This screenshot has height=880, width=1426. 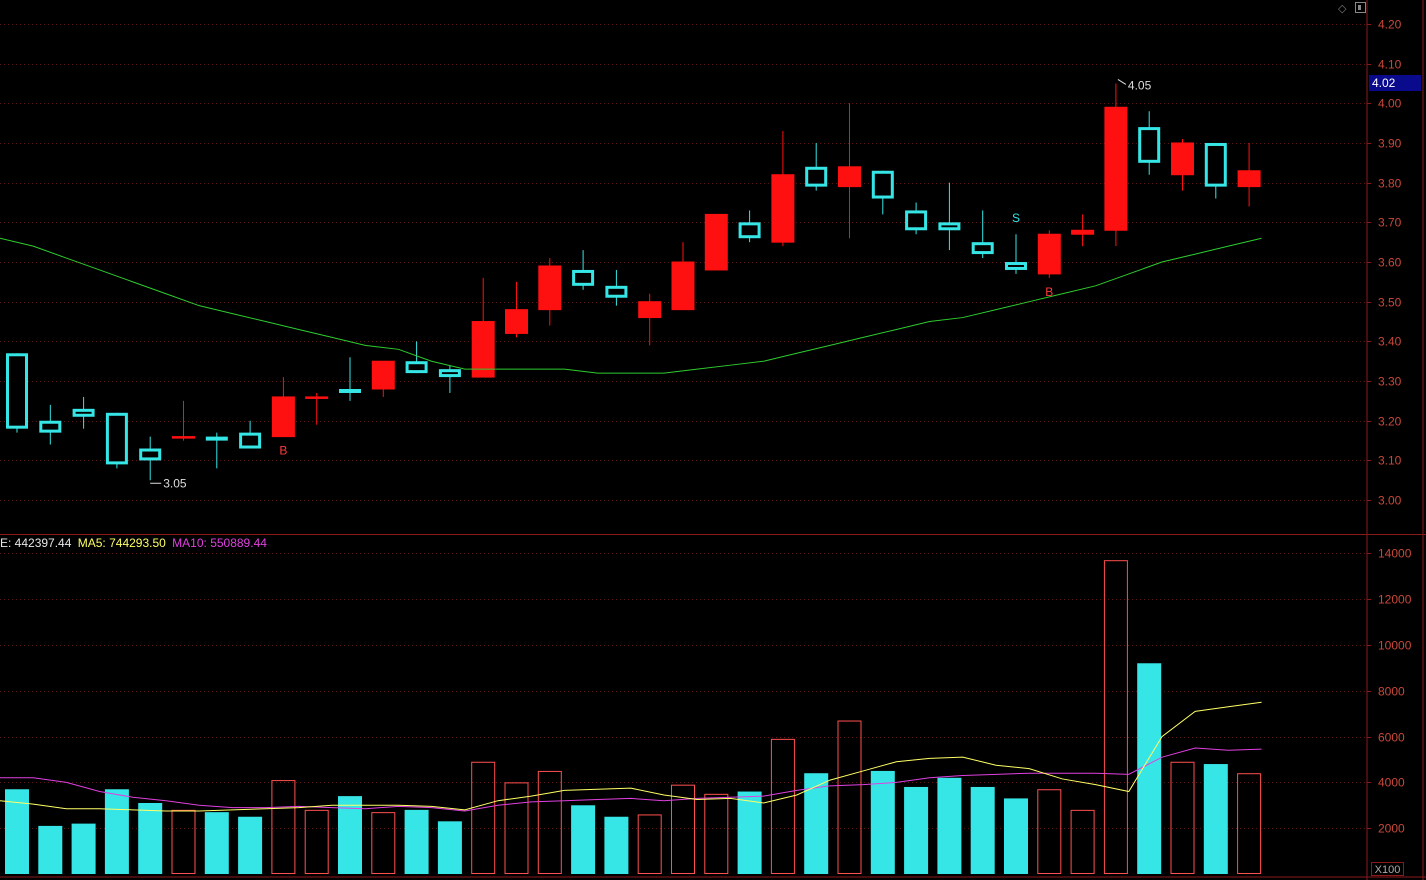 What do you see at coordinates (1390, 65) in the screenshot?
I see `price-tick-label: 4.10` at bounding box center [1390, 65].